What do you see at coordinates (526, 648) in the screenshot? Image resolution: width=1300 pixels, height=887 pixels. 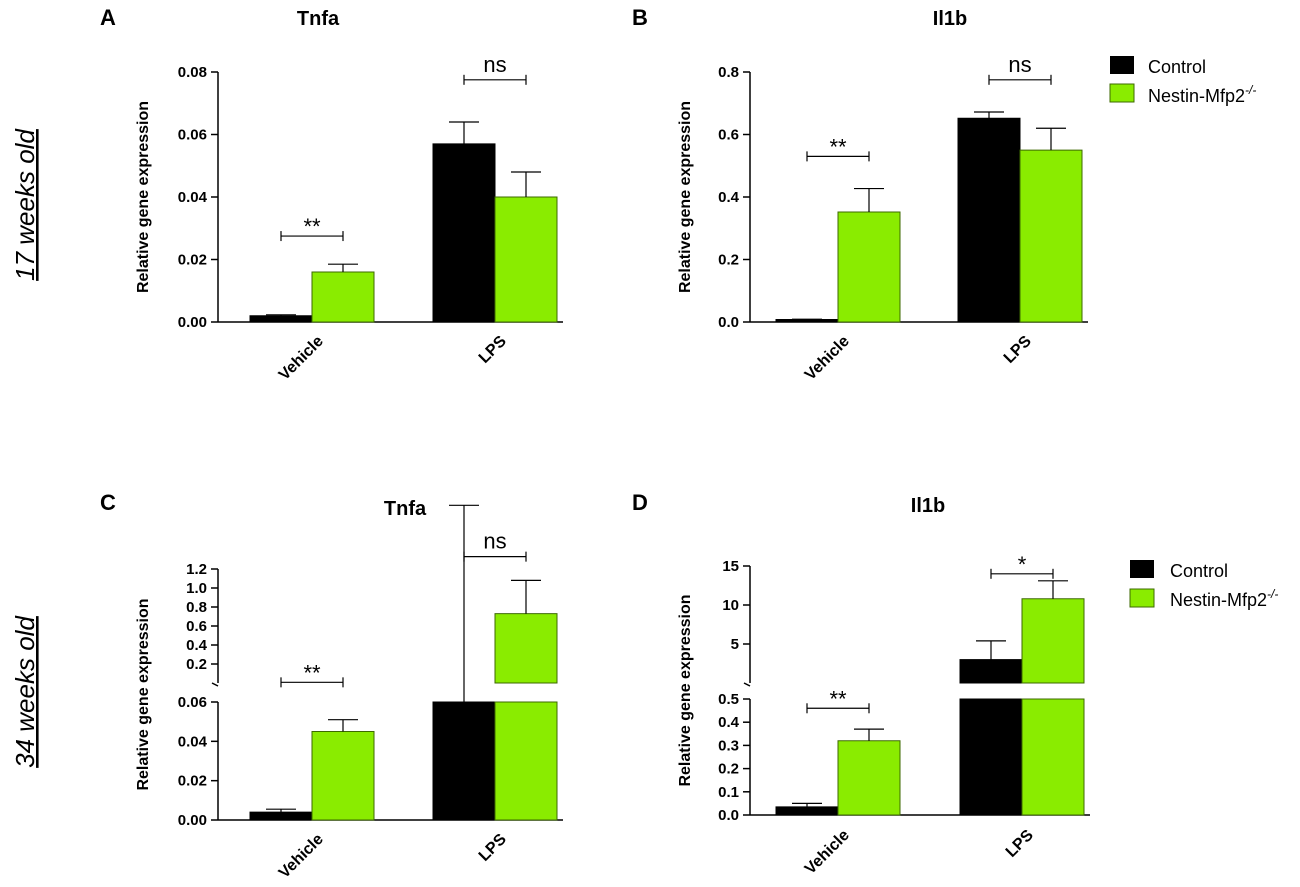 I see `bar-c-mutant-lps-upper` at bounding box center [526, 648].